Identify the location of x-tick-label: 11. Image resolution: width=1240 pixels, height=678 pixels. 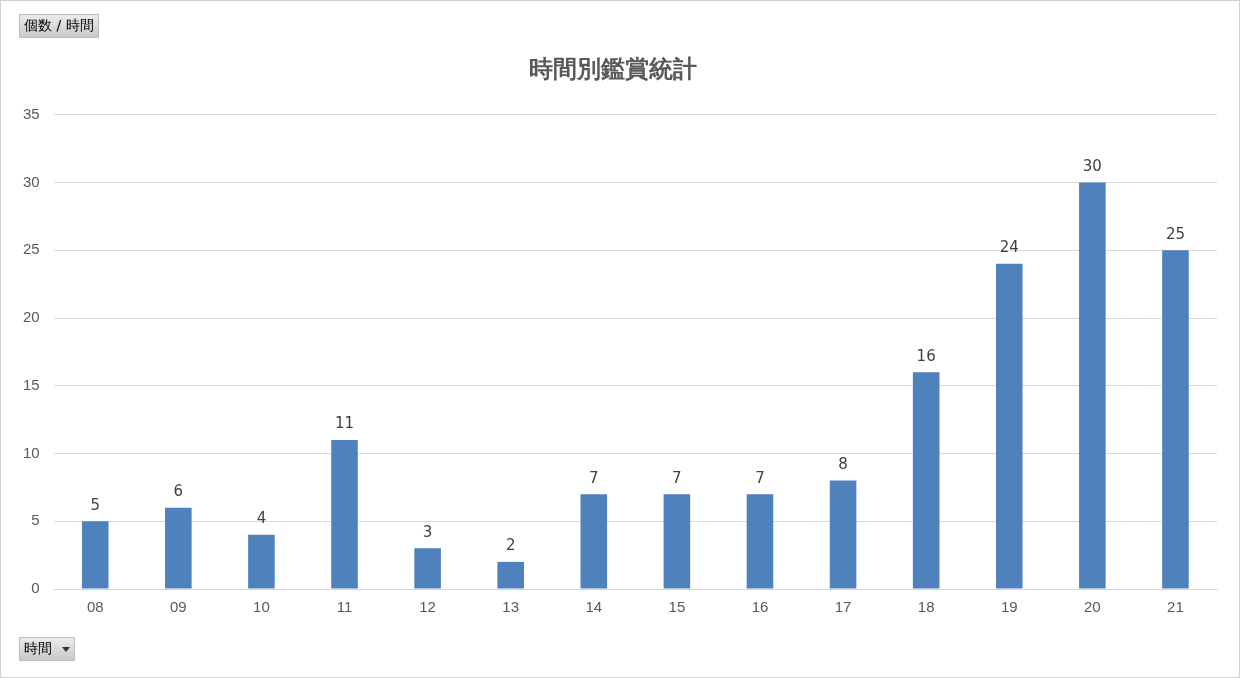
(344, 607).